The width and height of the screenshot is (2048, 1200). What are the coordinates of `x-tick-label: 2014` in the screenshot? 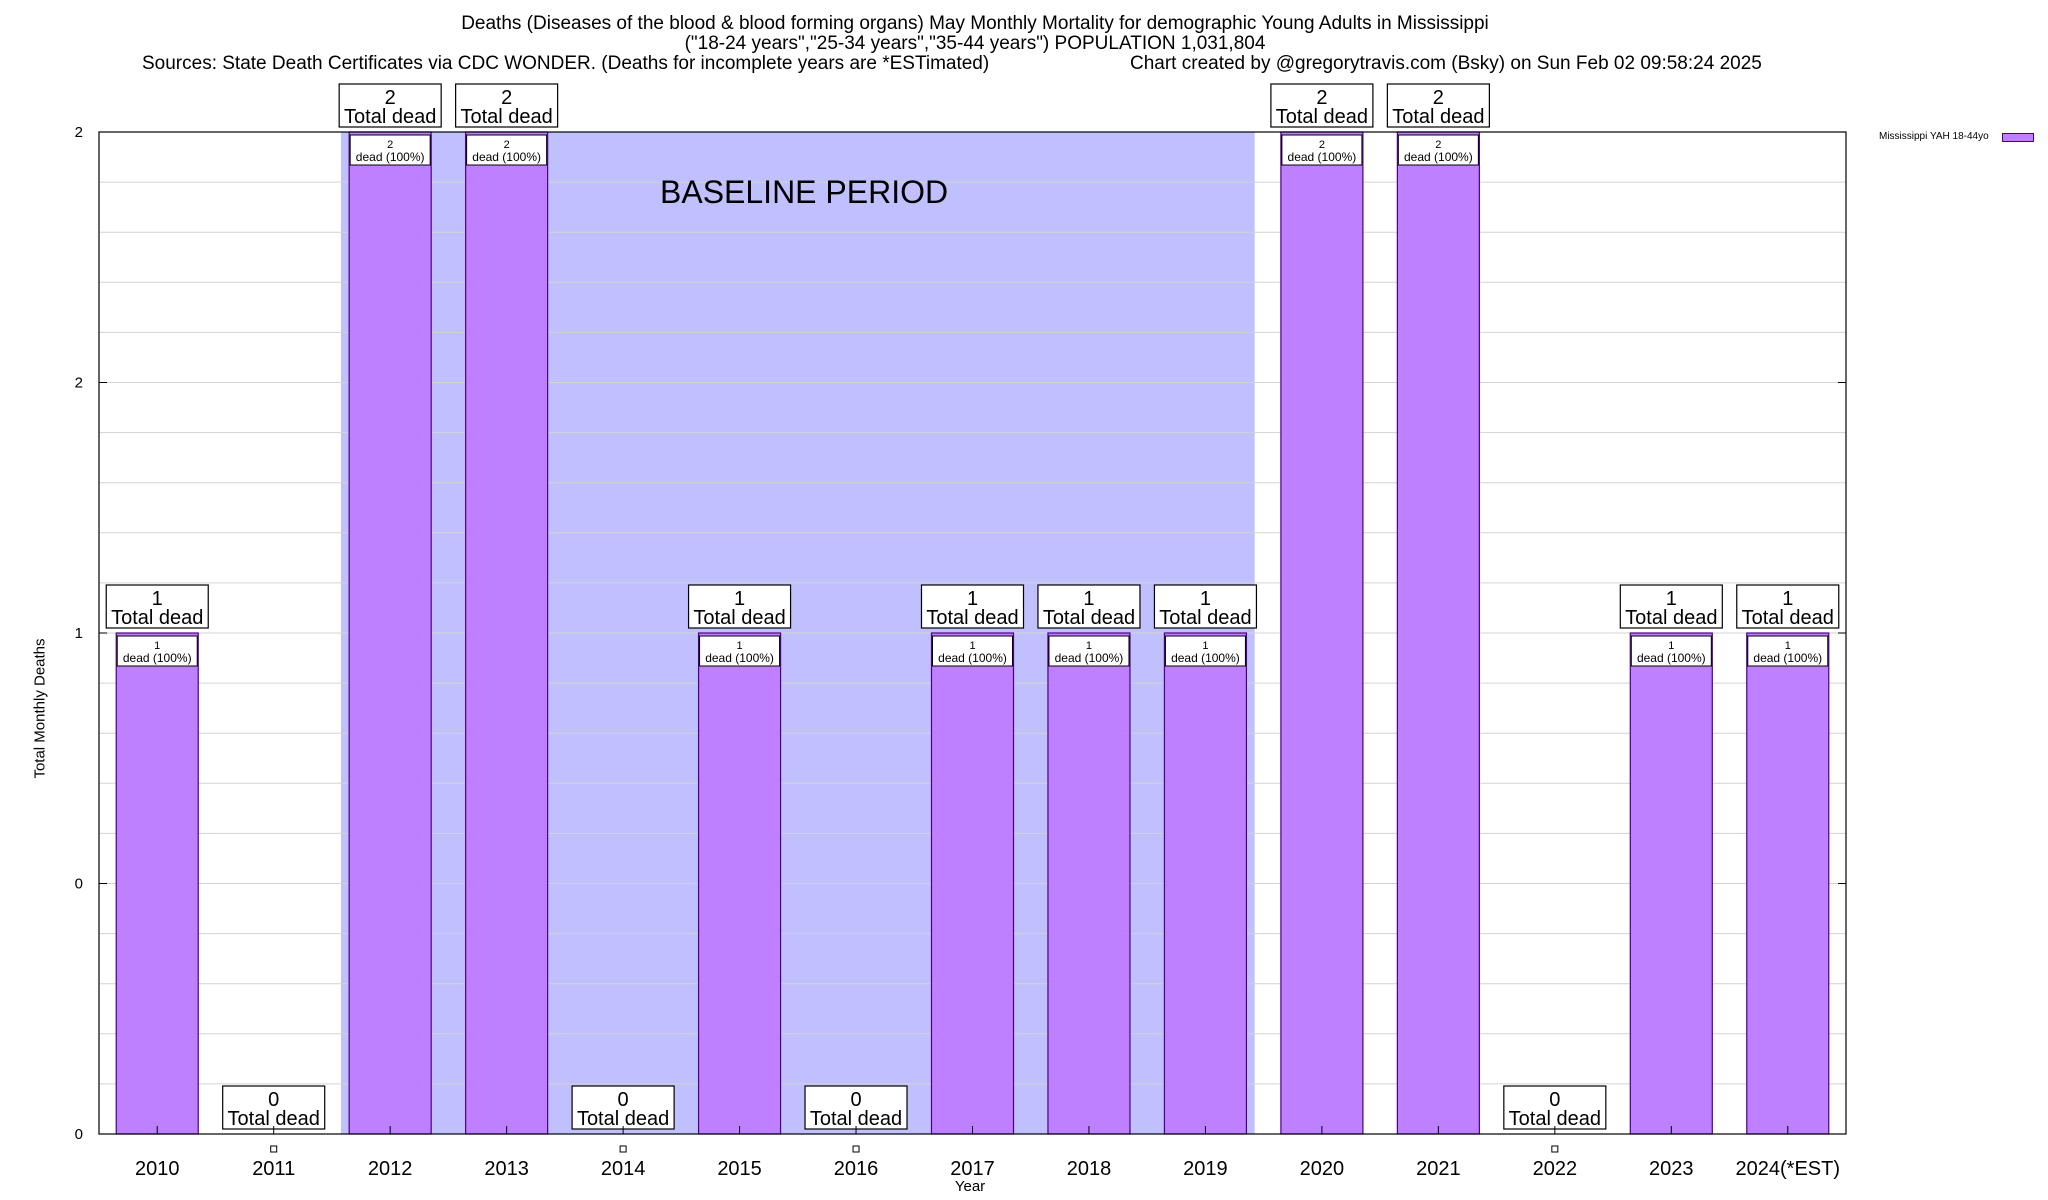 It's located at (623, 1169).